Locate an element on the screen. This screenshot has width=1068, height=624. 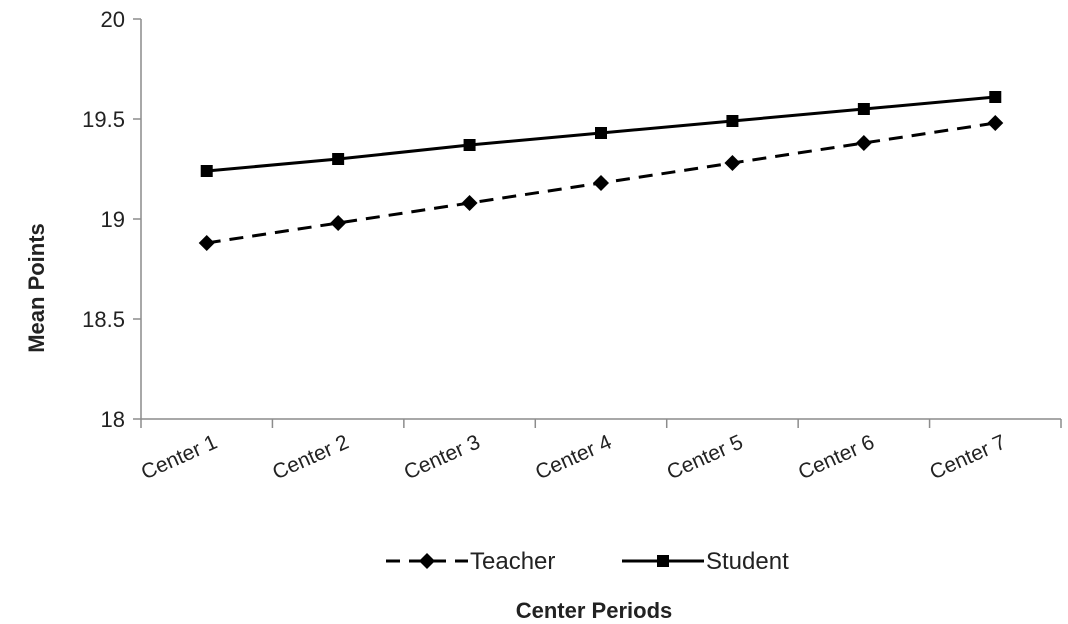
legend-item-teacher: Teacher is located at coordinates (470, 561).